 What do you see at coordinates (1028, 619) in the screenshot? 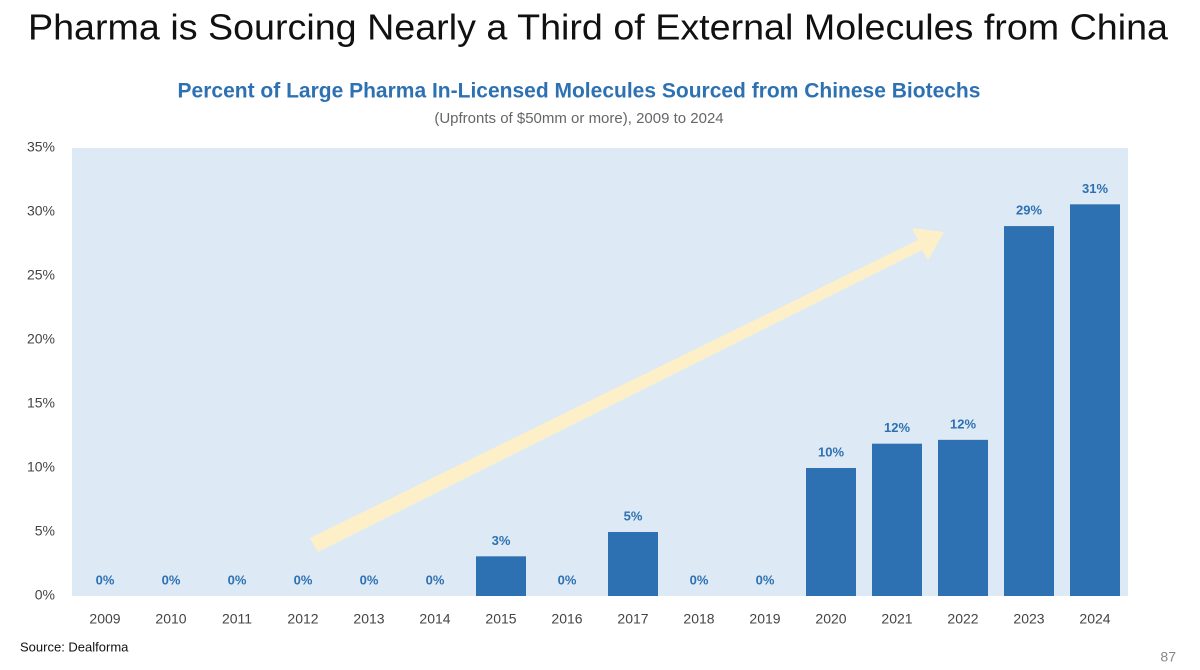
I see `x-tick-label: 2023` at bounding box center [1028, 619].